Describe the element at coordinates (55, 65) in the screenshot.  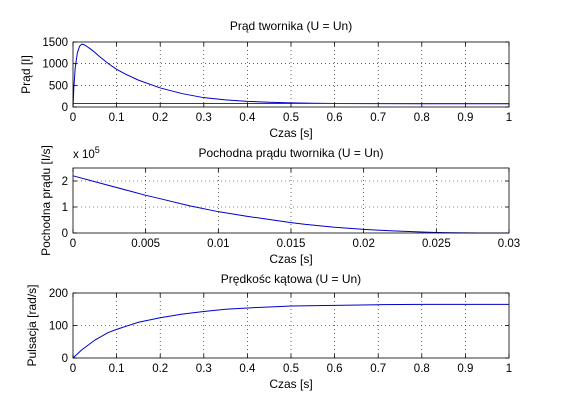
I see `y-tick-label: 1000` at that location.